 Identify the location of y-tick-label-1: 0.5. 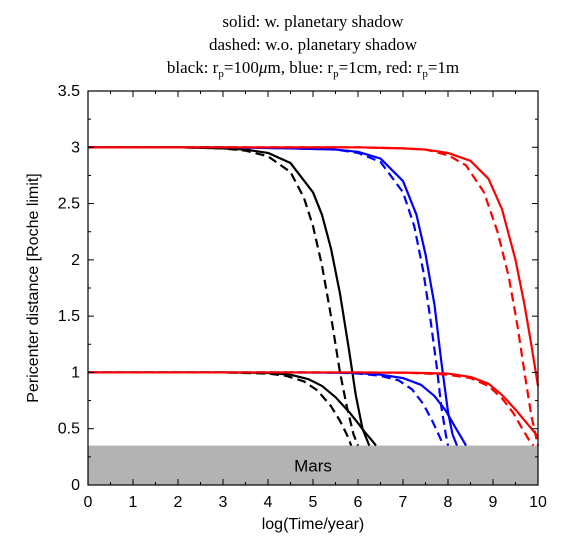
(69, 429).